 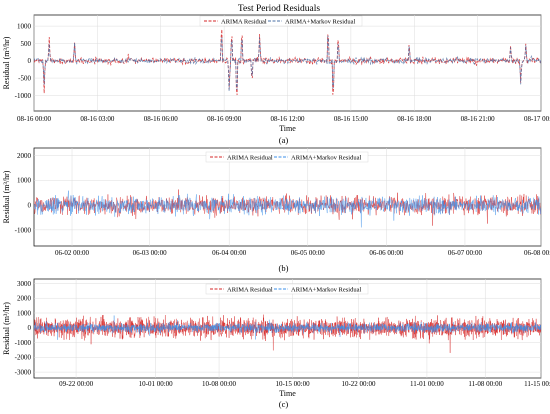 What do you see at coordinates (24, 284) in the screenshot?
I see `y-tick-label: 3000` at bounding box center [24, 284].